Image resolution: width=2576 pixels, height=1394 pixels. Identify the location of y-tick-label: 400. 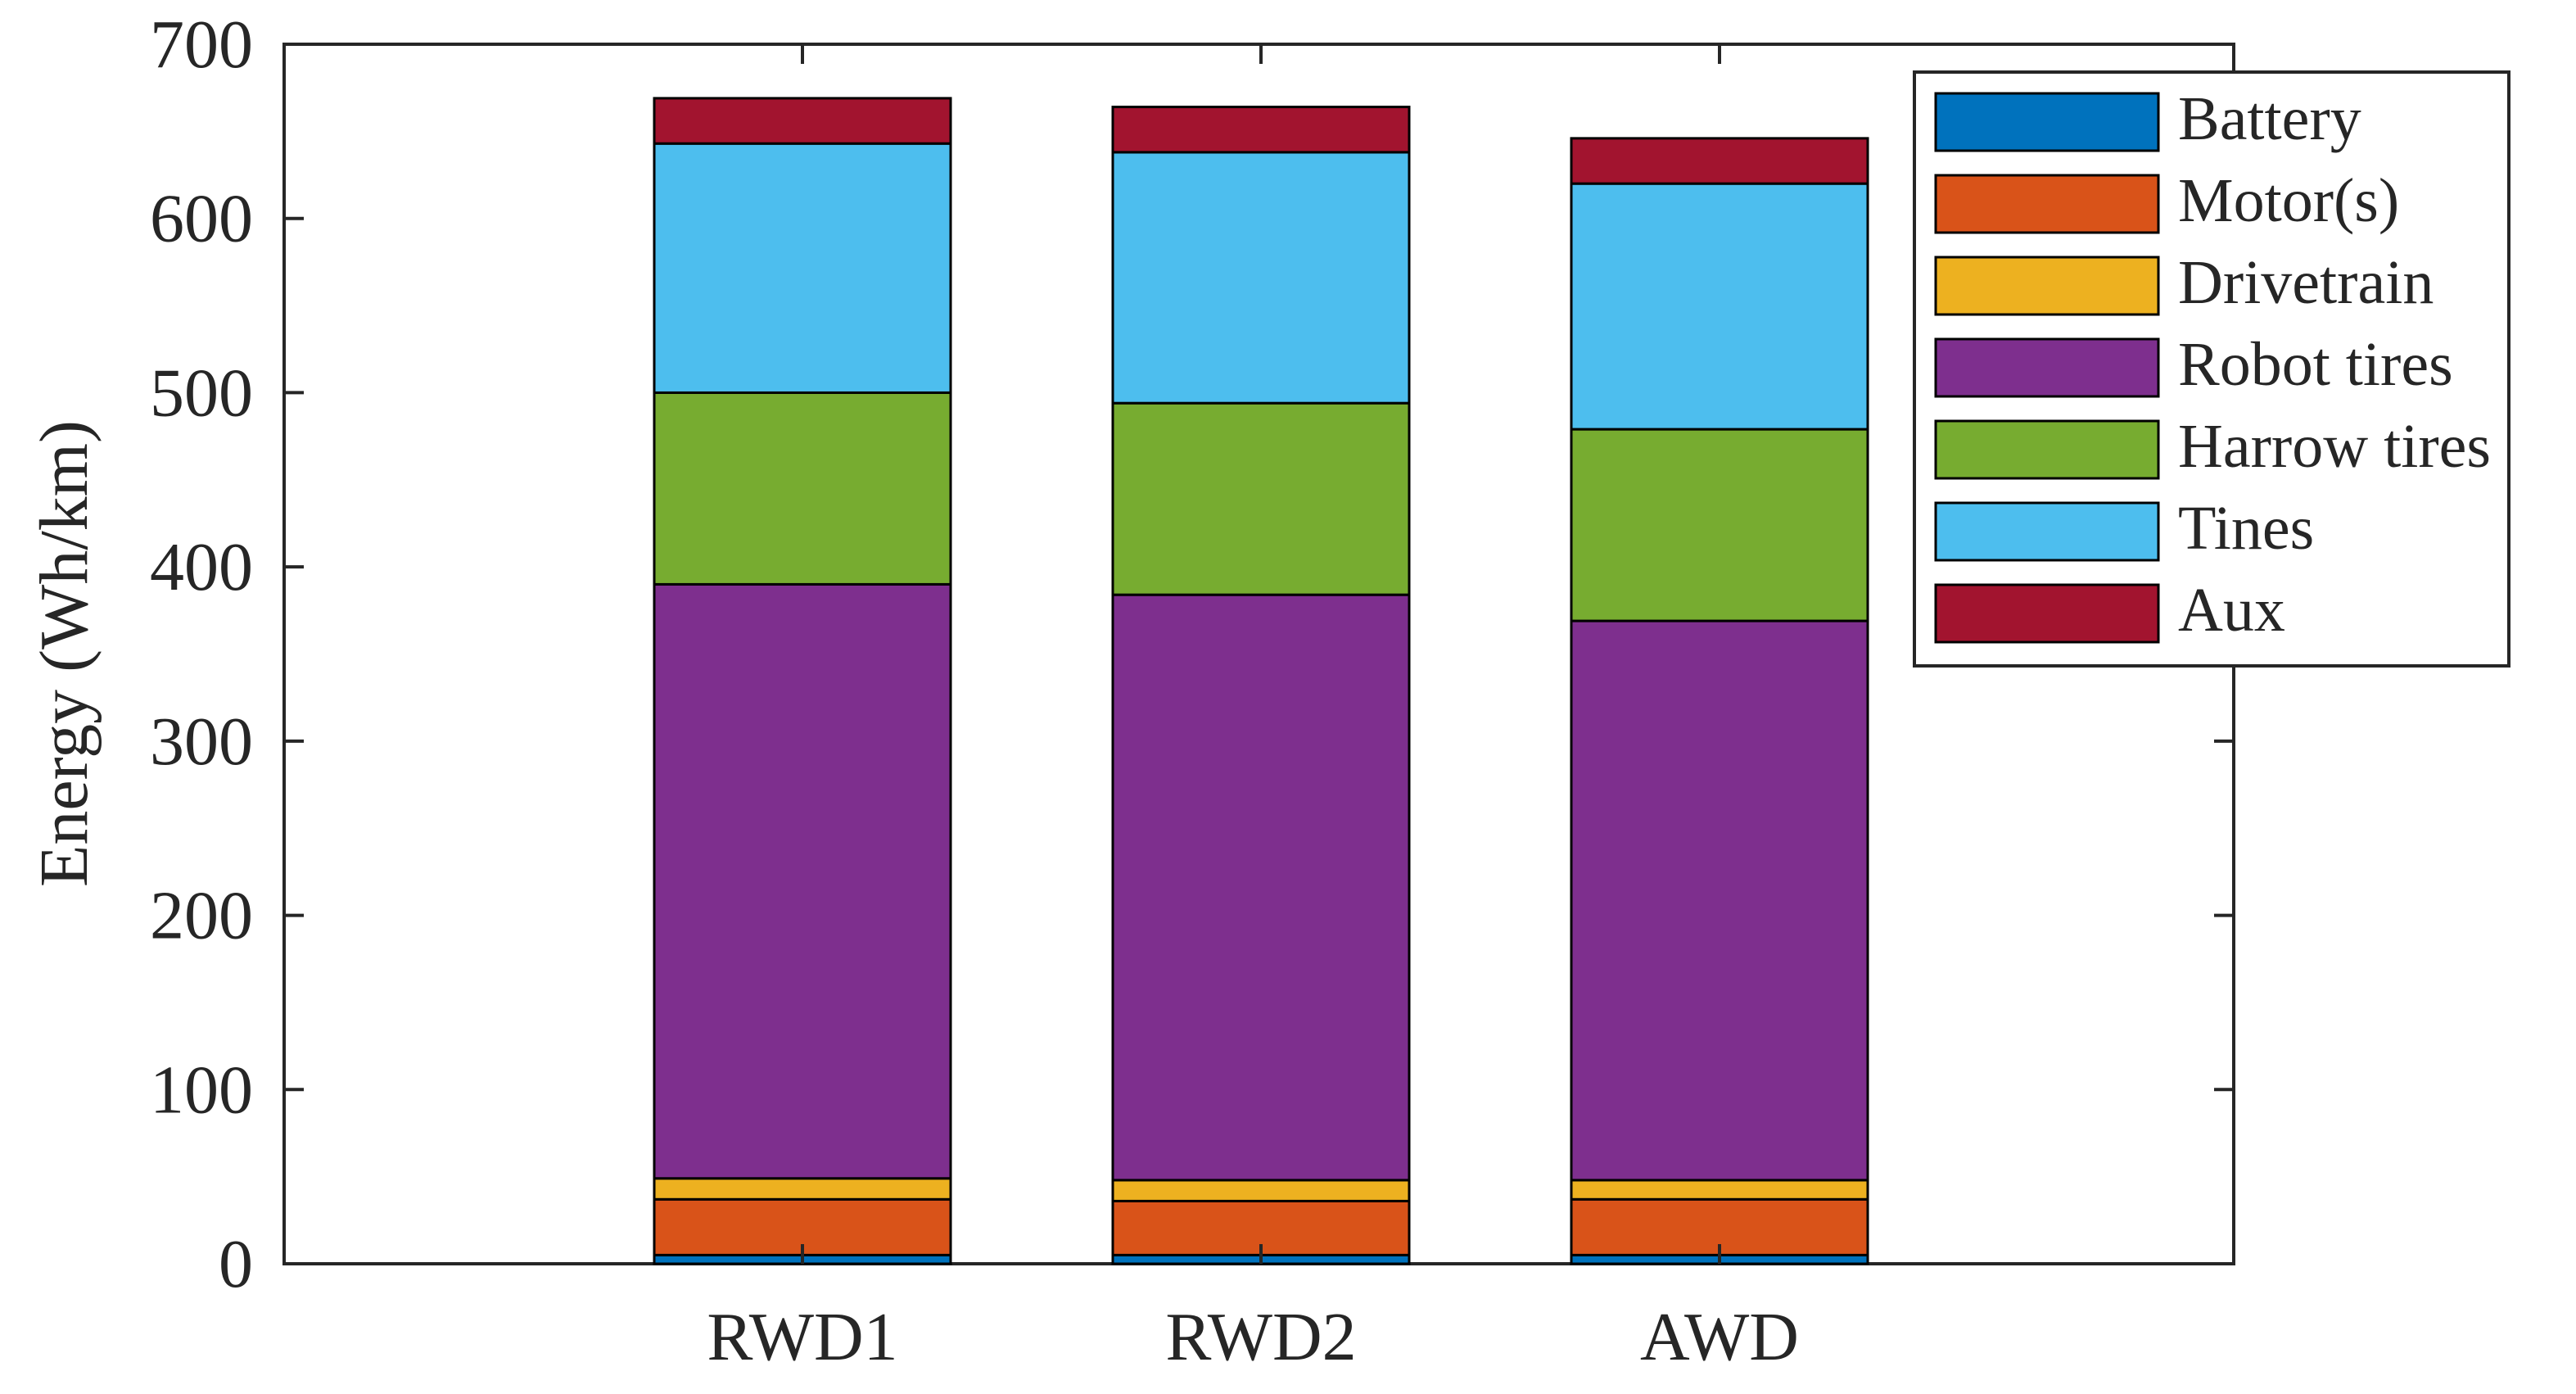
(201, 567).